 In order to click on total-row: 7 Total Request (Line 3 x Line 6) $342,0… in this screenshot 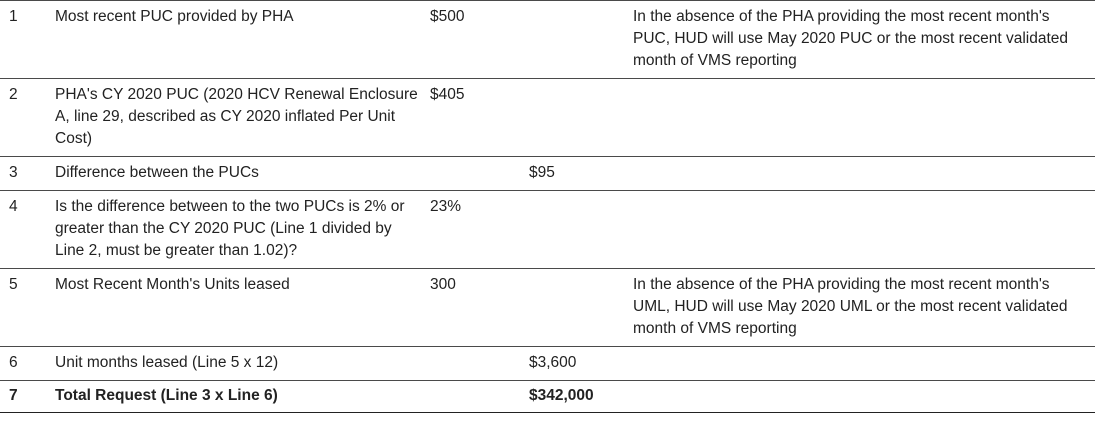, I will do `click(547, 396)`.